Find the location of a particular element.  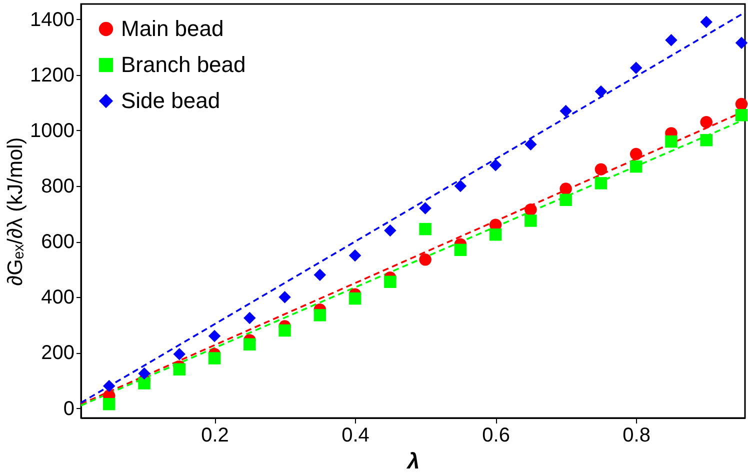

y-tick-label: 1000 is located at coordinates (52, 131).